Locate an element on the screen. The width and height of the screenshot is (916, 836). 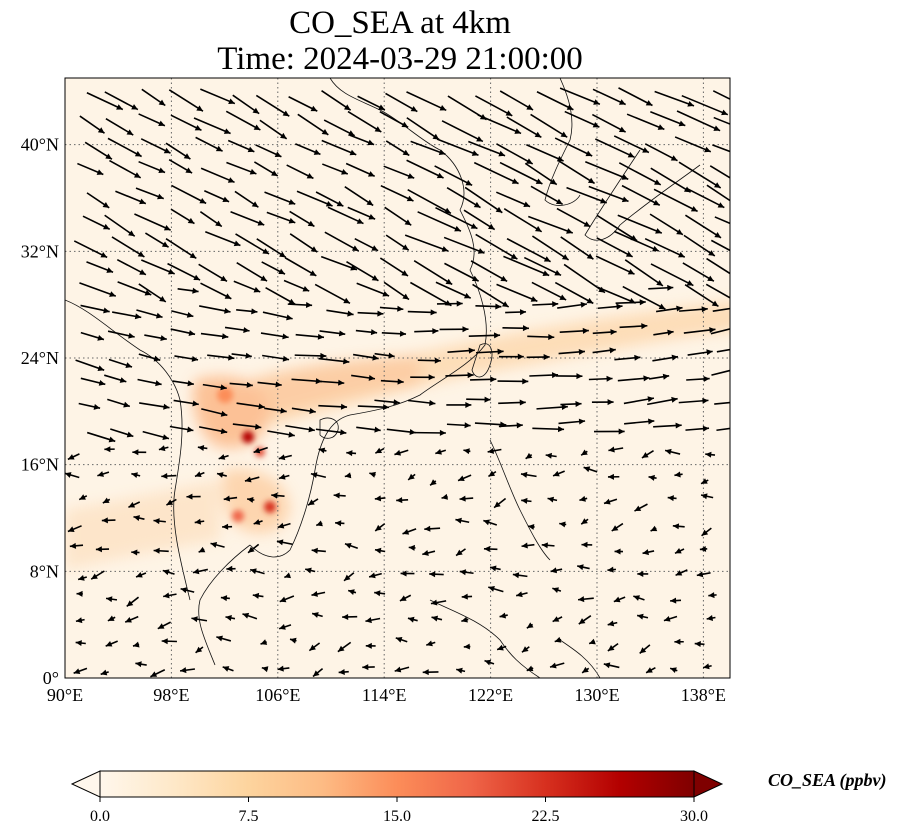
y-tick-label: 40°N is located at coordinates (40, 145).